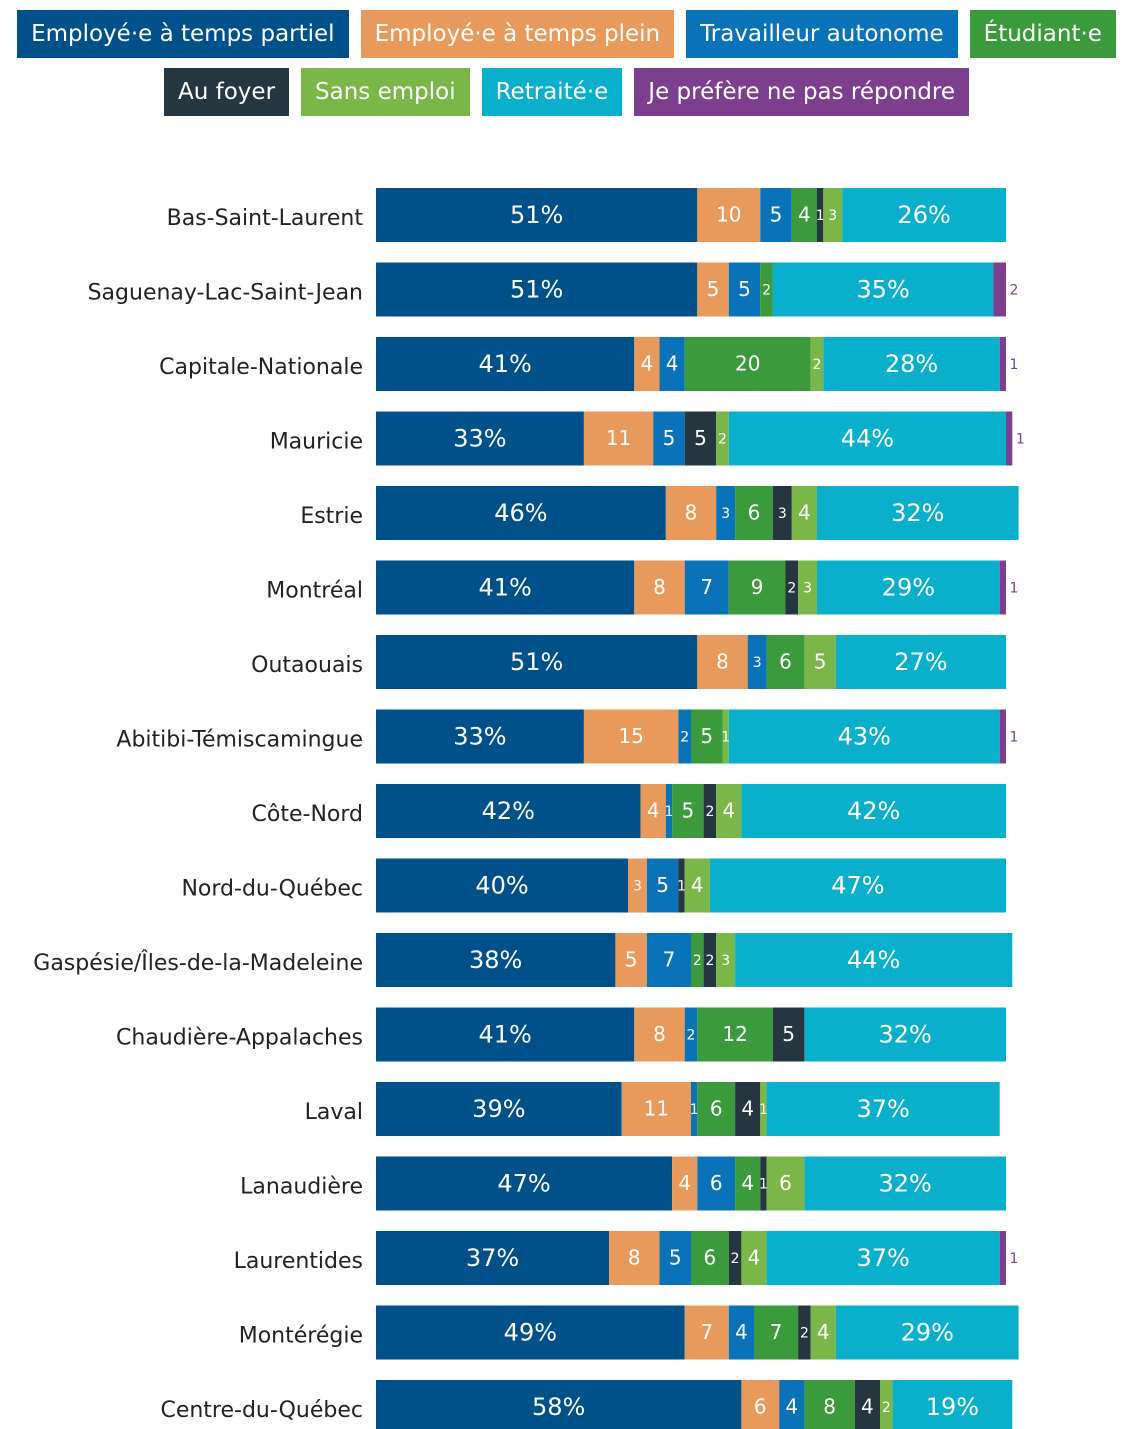 Image resolution: width=1133 pixels, height=1429 pixels. What do you see at coordinates (307, 814) in the screenshot?
I see `category-label: Côte-Nord` at bounding box center [307, 814].